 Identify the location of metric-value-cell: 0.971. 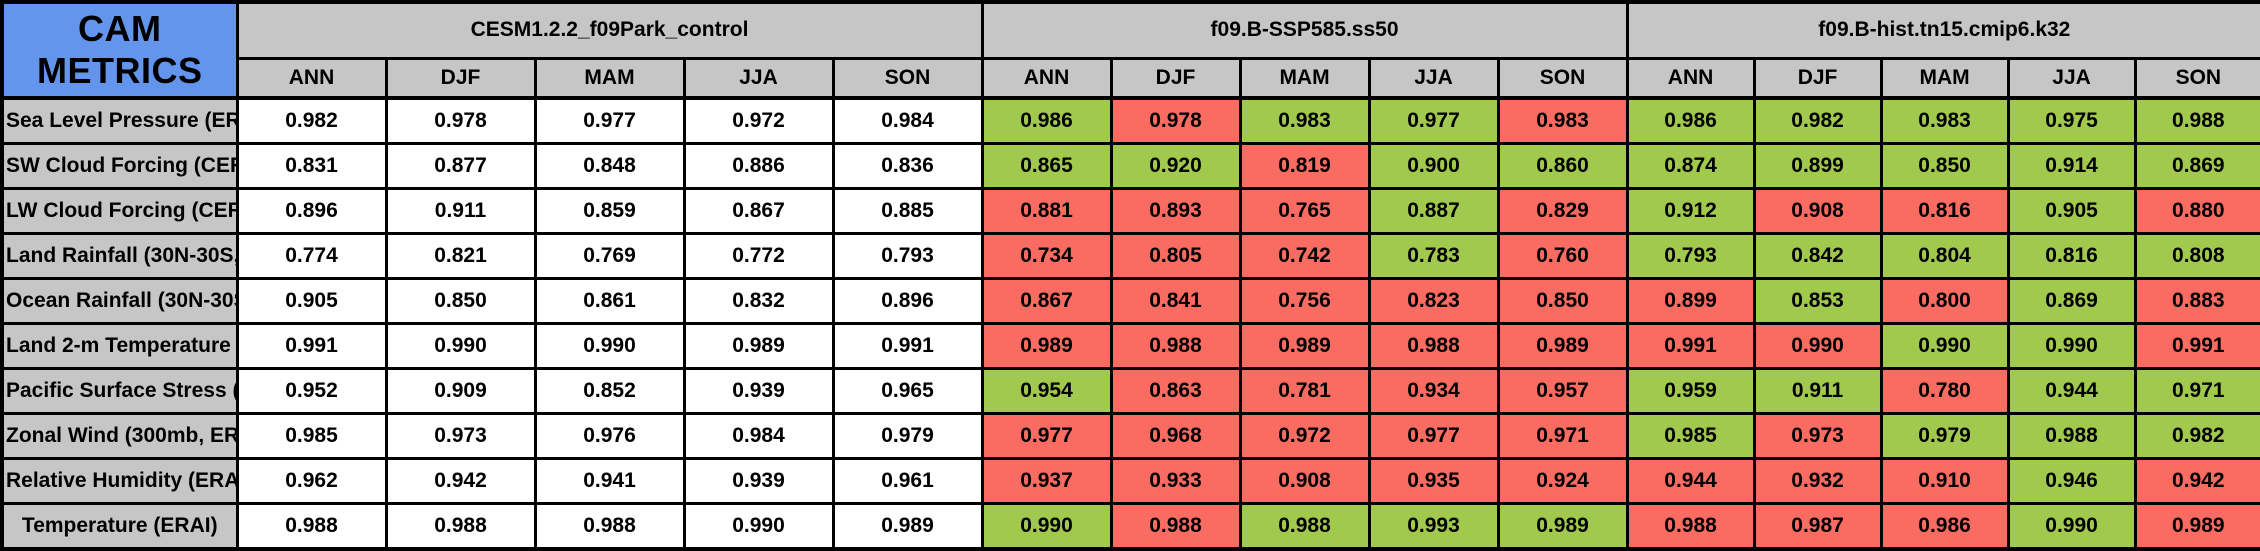
(2196, 391).